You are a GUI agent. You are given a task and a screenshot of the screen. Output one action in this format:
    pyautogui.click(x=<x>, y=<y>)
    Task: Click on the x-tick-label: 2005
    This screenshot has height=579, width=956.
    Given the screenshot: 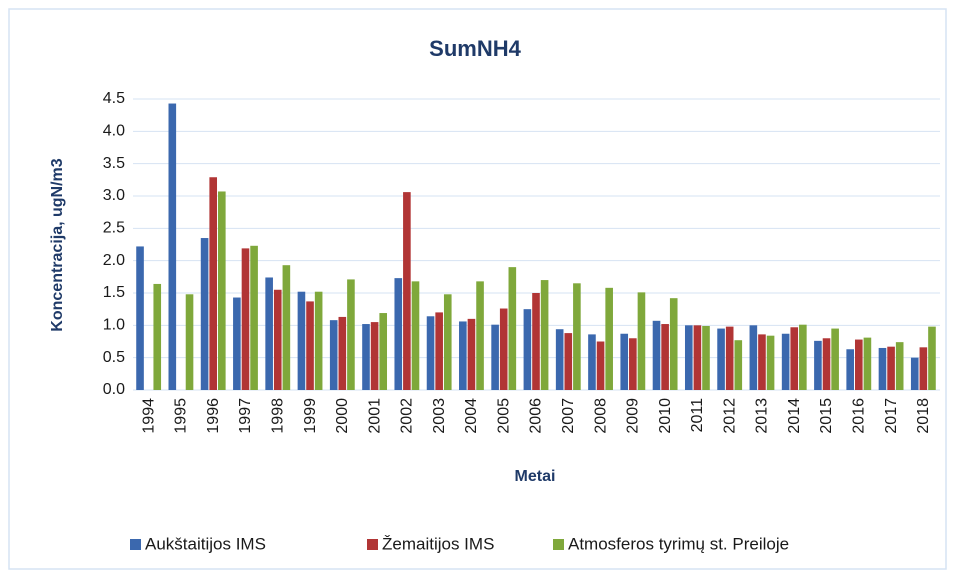 What is the action you would take?
    pyautogui.click(x=503, y=416)
    